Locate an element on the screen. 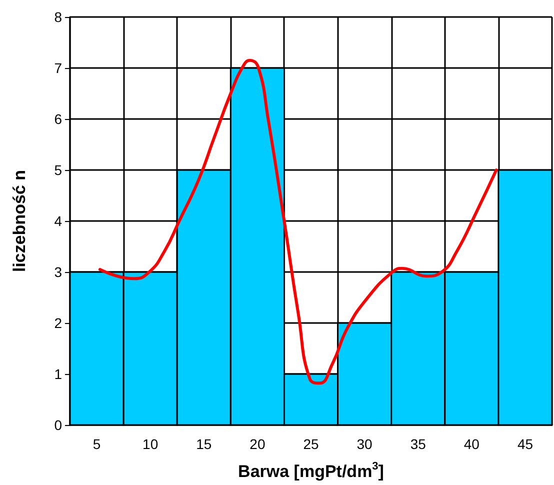 The image size is (554, 485). x-tick-label: 35 is located at coordinates (418, 444).